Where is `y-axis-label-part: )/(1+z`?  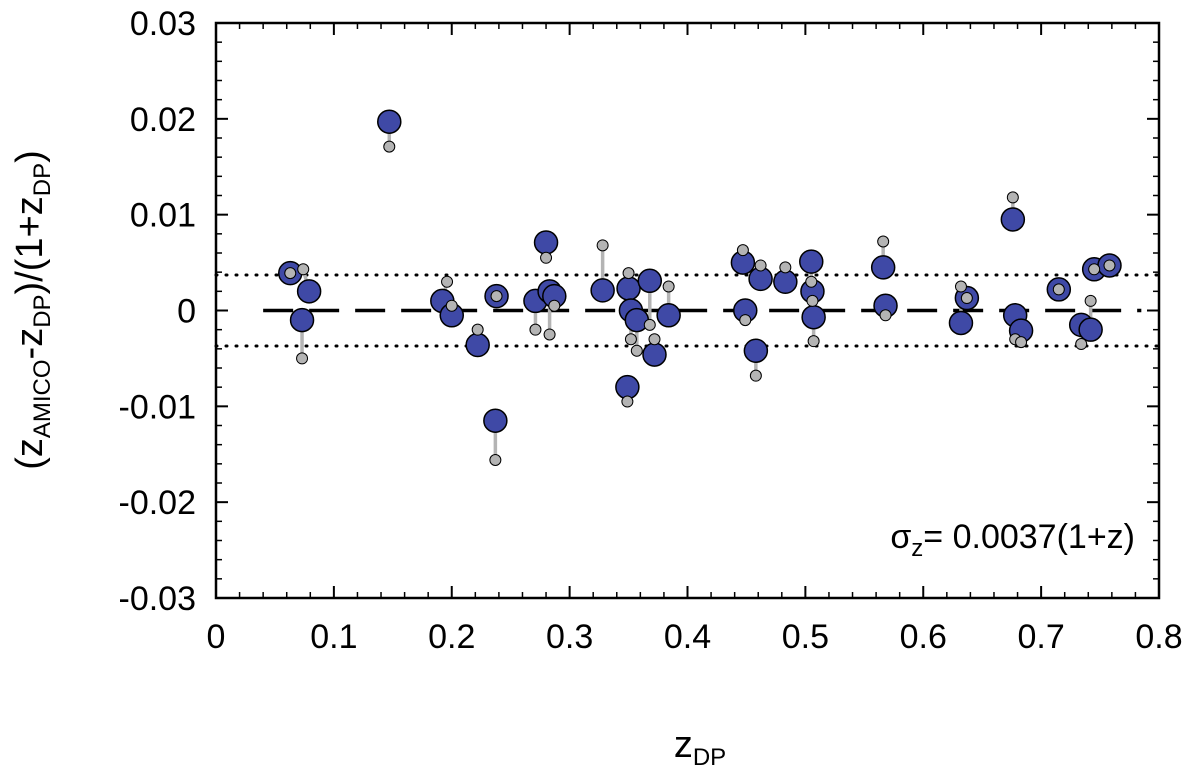
y-axis-label-part: )/(1+z is located at coordinates (30, 245).